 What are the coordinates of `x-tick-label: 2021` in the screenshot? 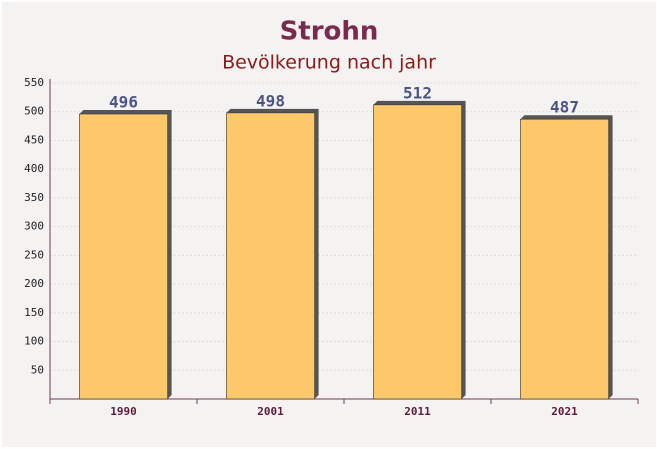 It's located at (564, 411).